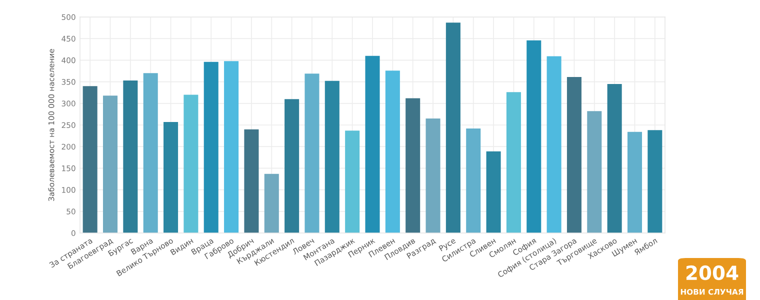 The height and width of the screenshot is (300, 760). What do you see at coordinates (712, 272) in the screenshot?
I see `text: 2004` at bounding box center [712, 272].